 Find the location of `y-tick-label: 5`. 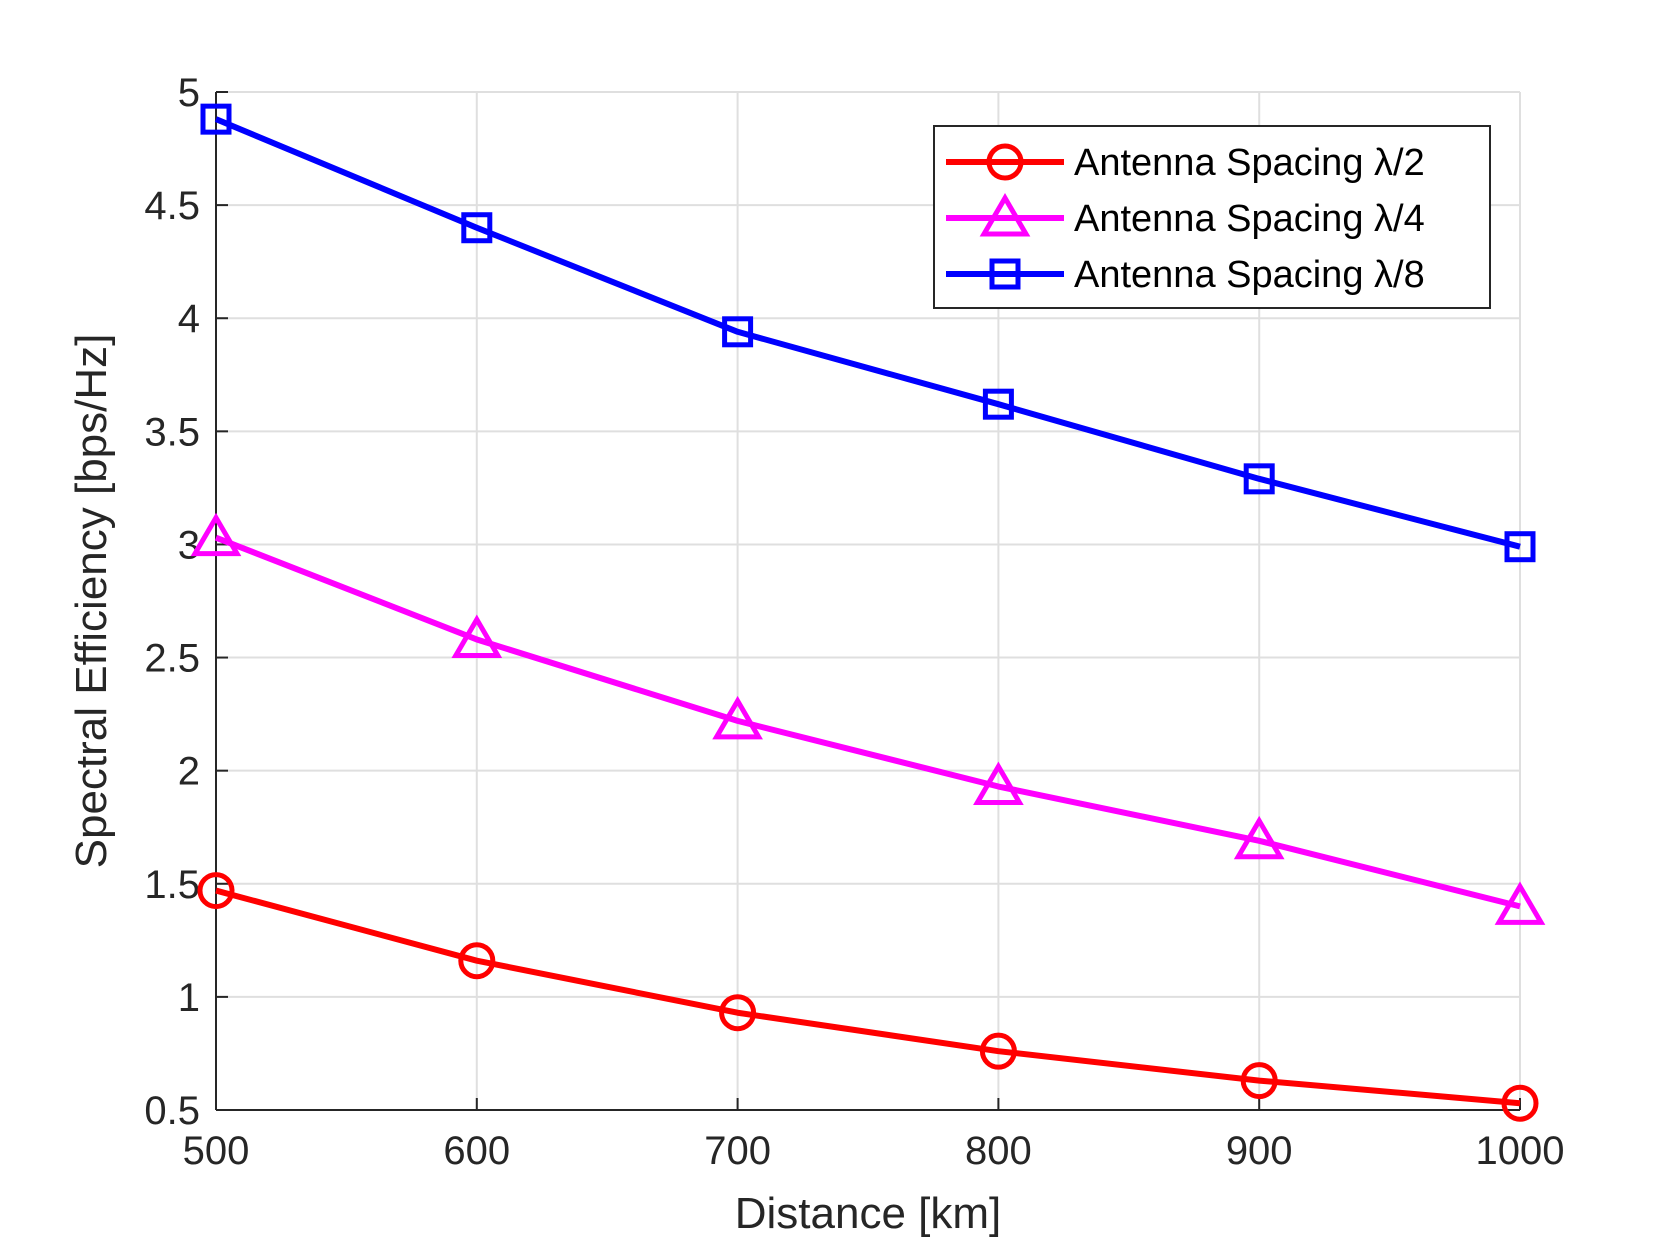

y-tick-label: 5 is located at coordinates (189, 93).